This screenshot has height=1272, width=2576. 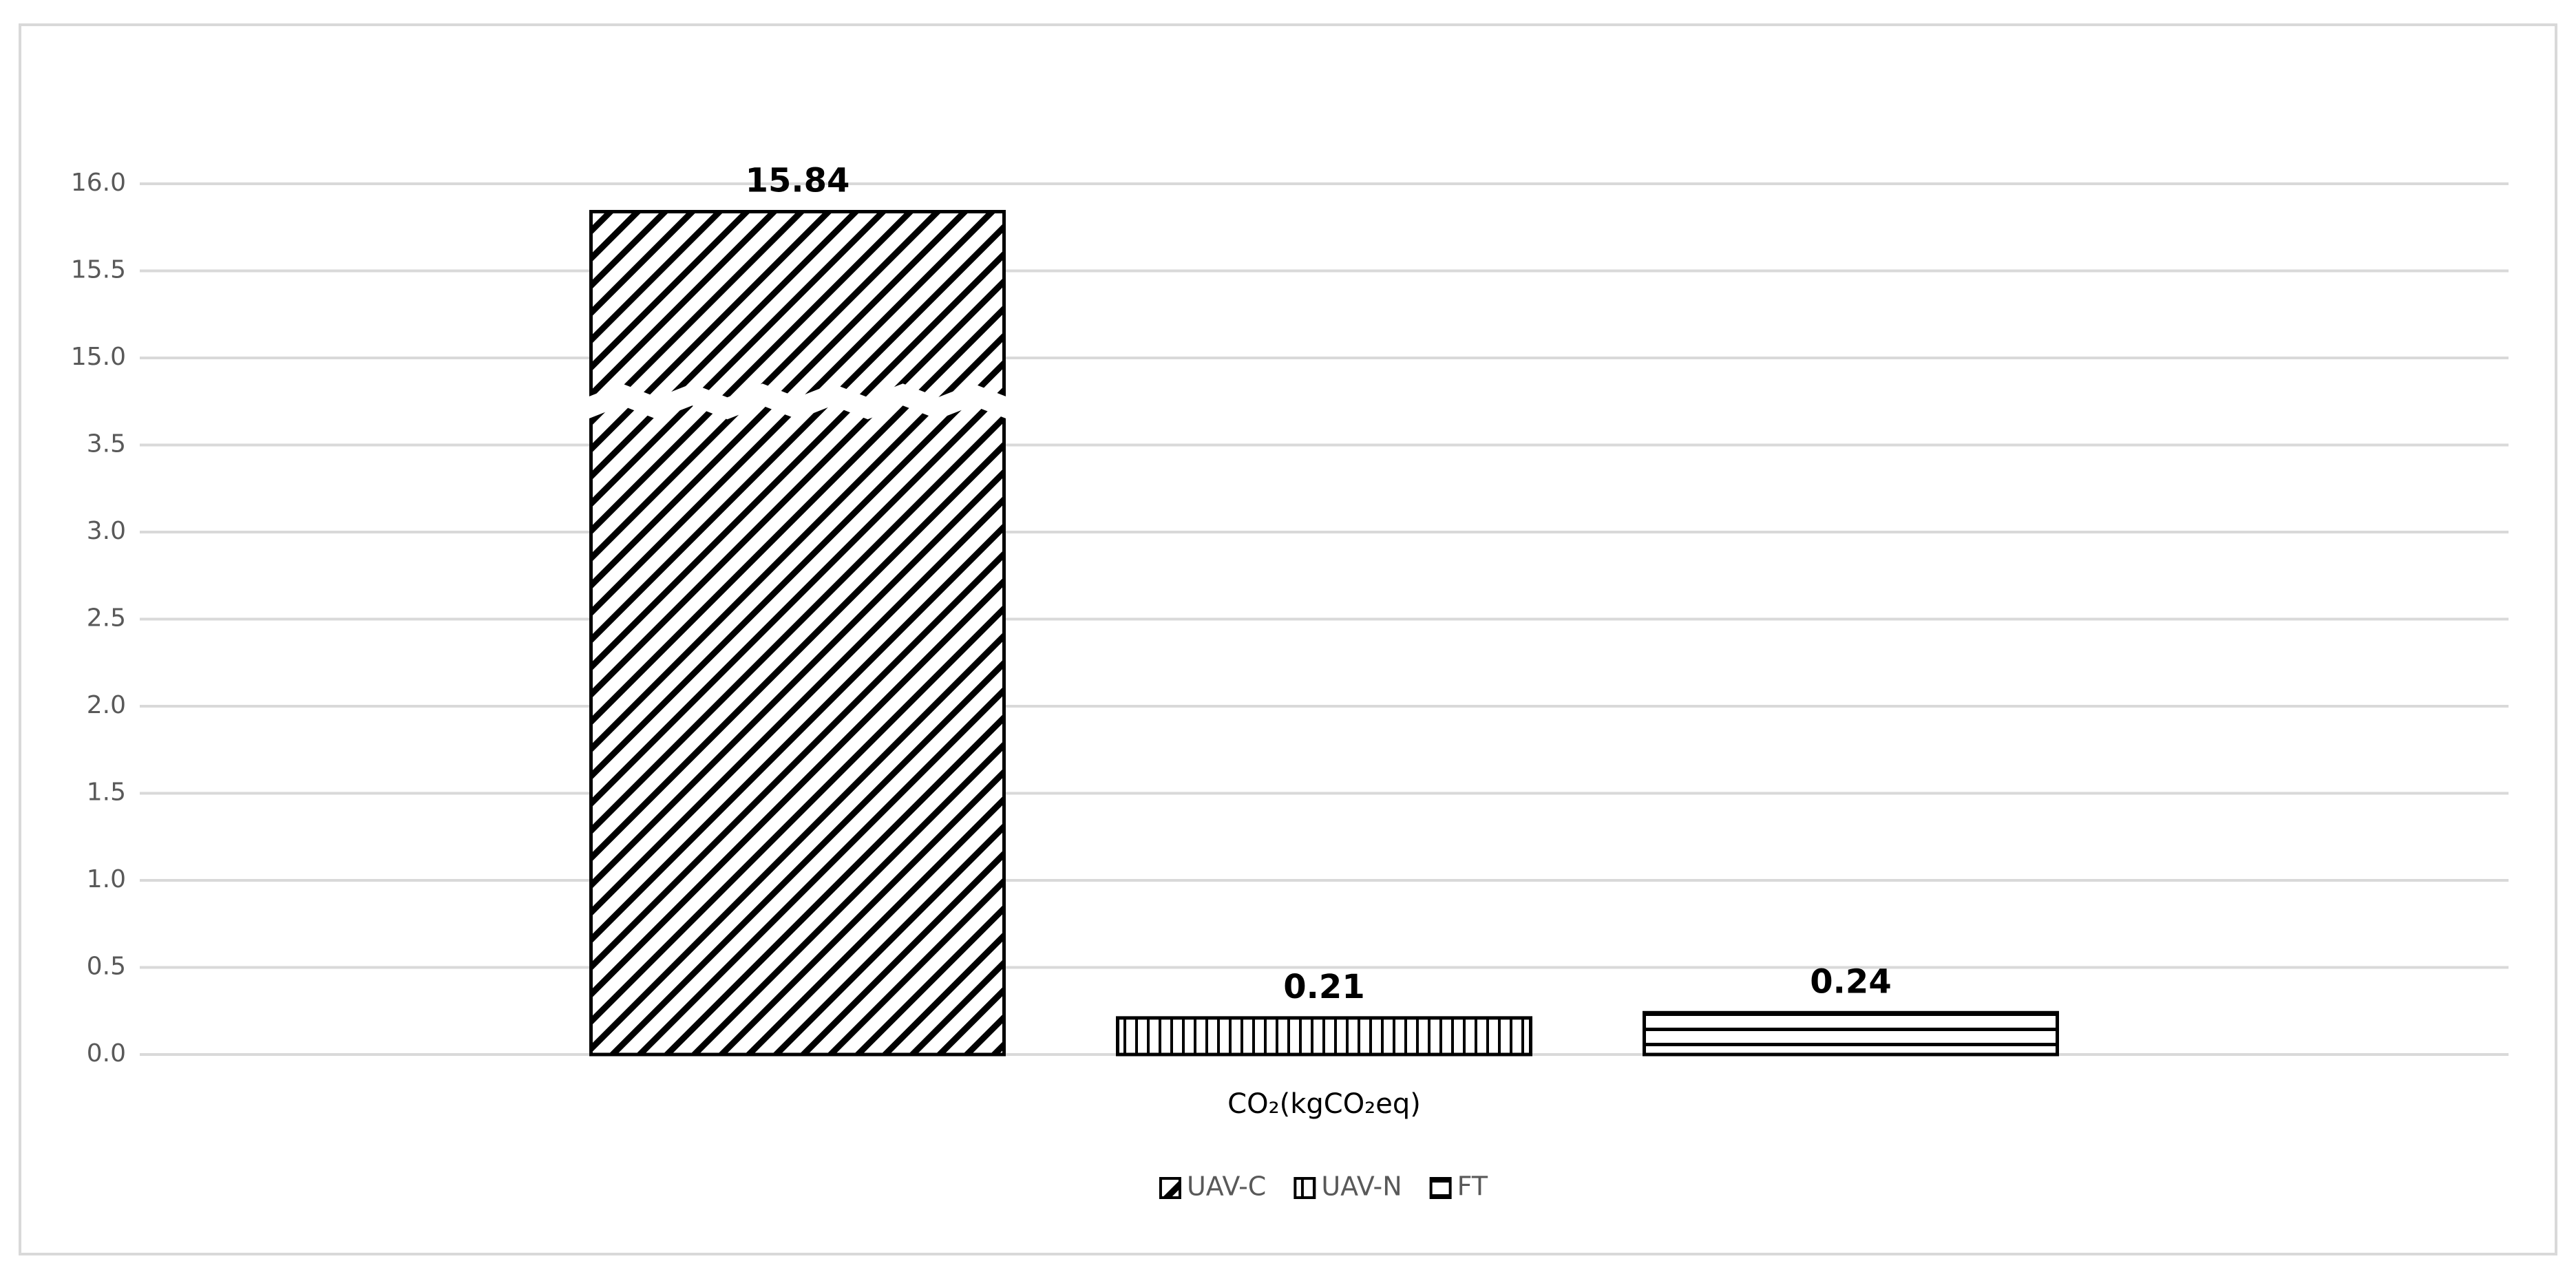 I want to click on y-tick-label: 1.5, so click(x=107, y=792).